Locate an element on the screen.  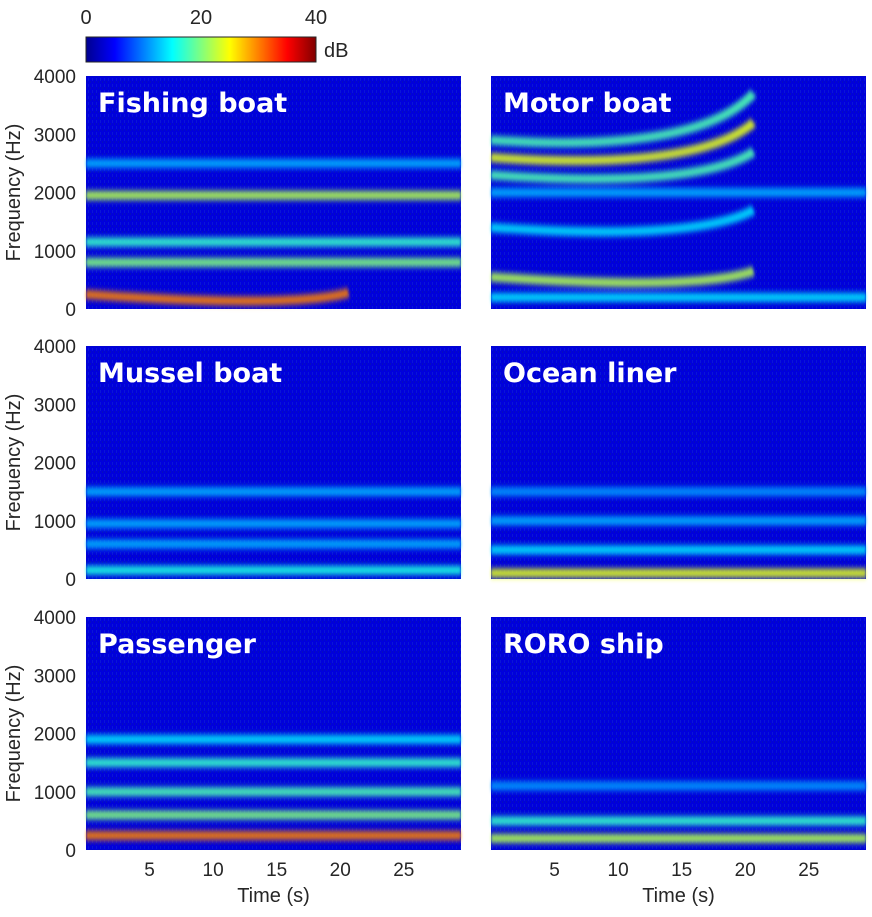
colorbar-tick-1: 20 is located at coordinates (201, 18).